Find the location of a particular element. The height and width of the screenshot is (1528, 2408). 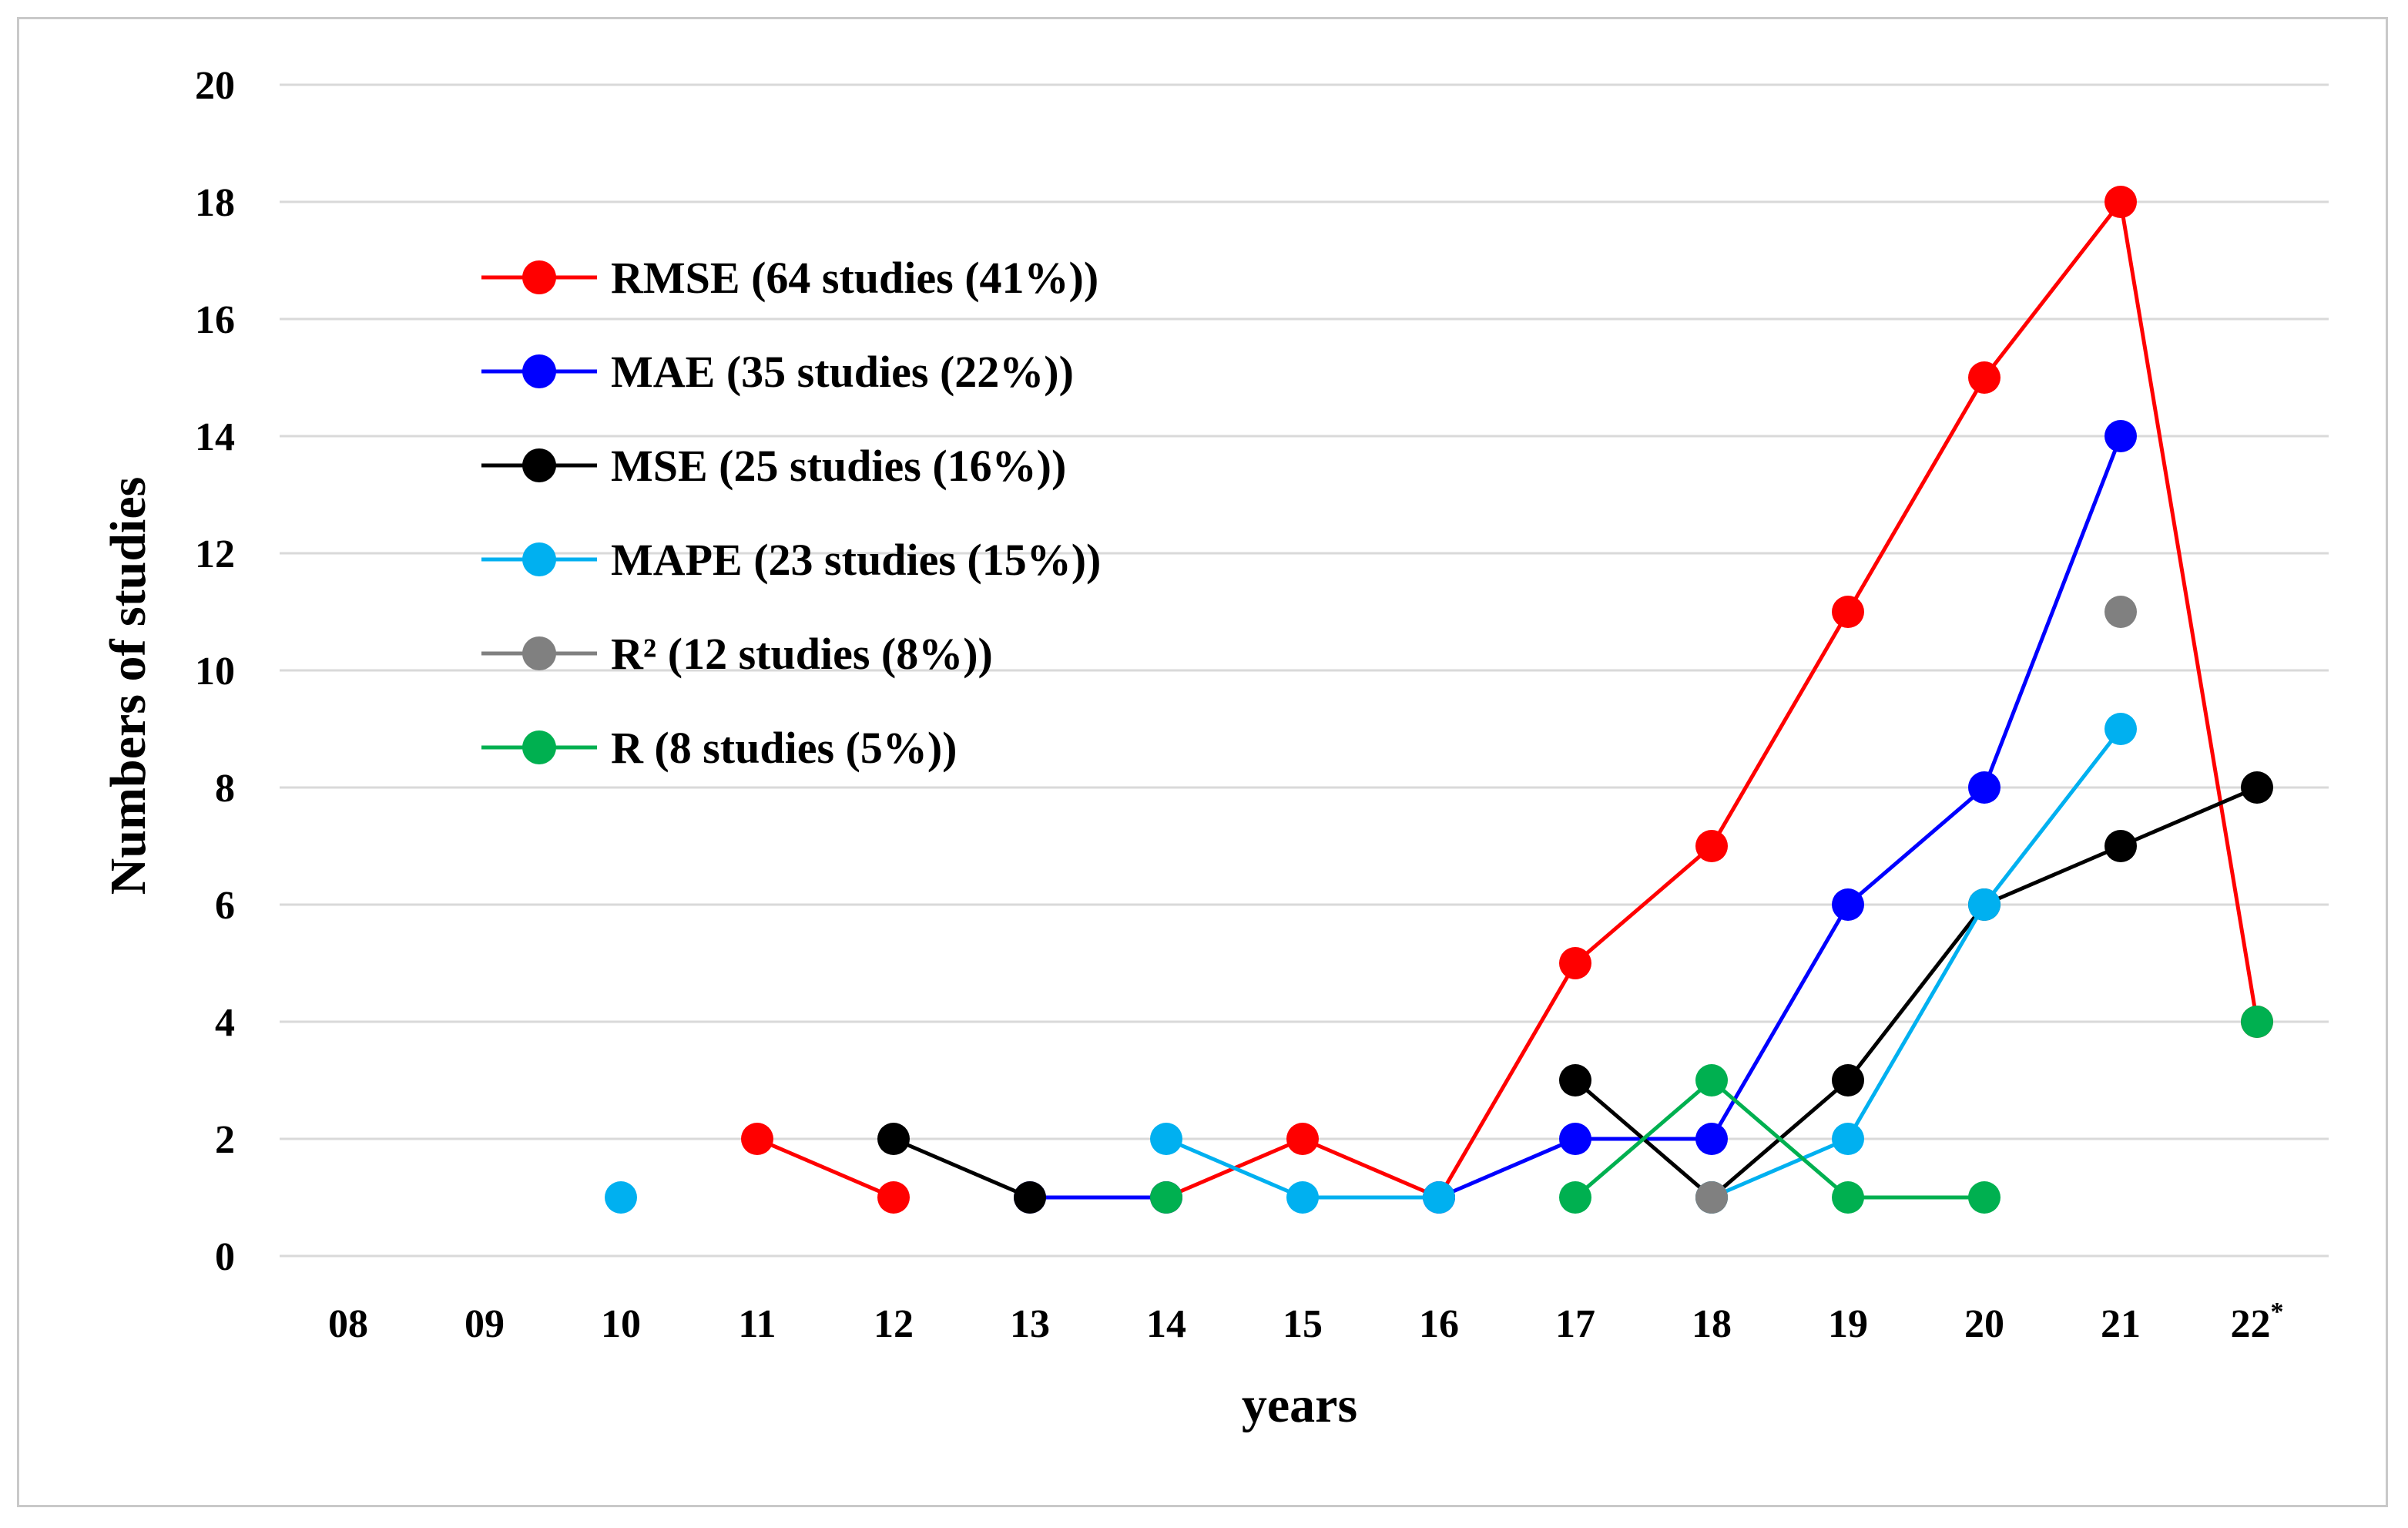

x-tick-label: 19 is located at coordinates (1848, 1324).